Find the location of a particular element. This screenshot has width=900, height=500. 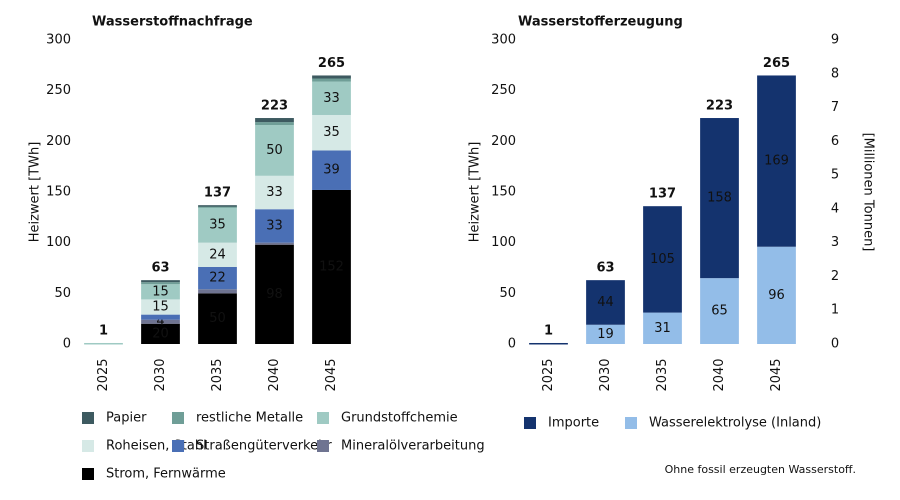

data-label: 96 is located at coordinates (776, 295).